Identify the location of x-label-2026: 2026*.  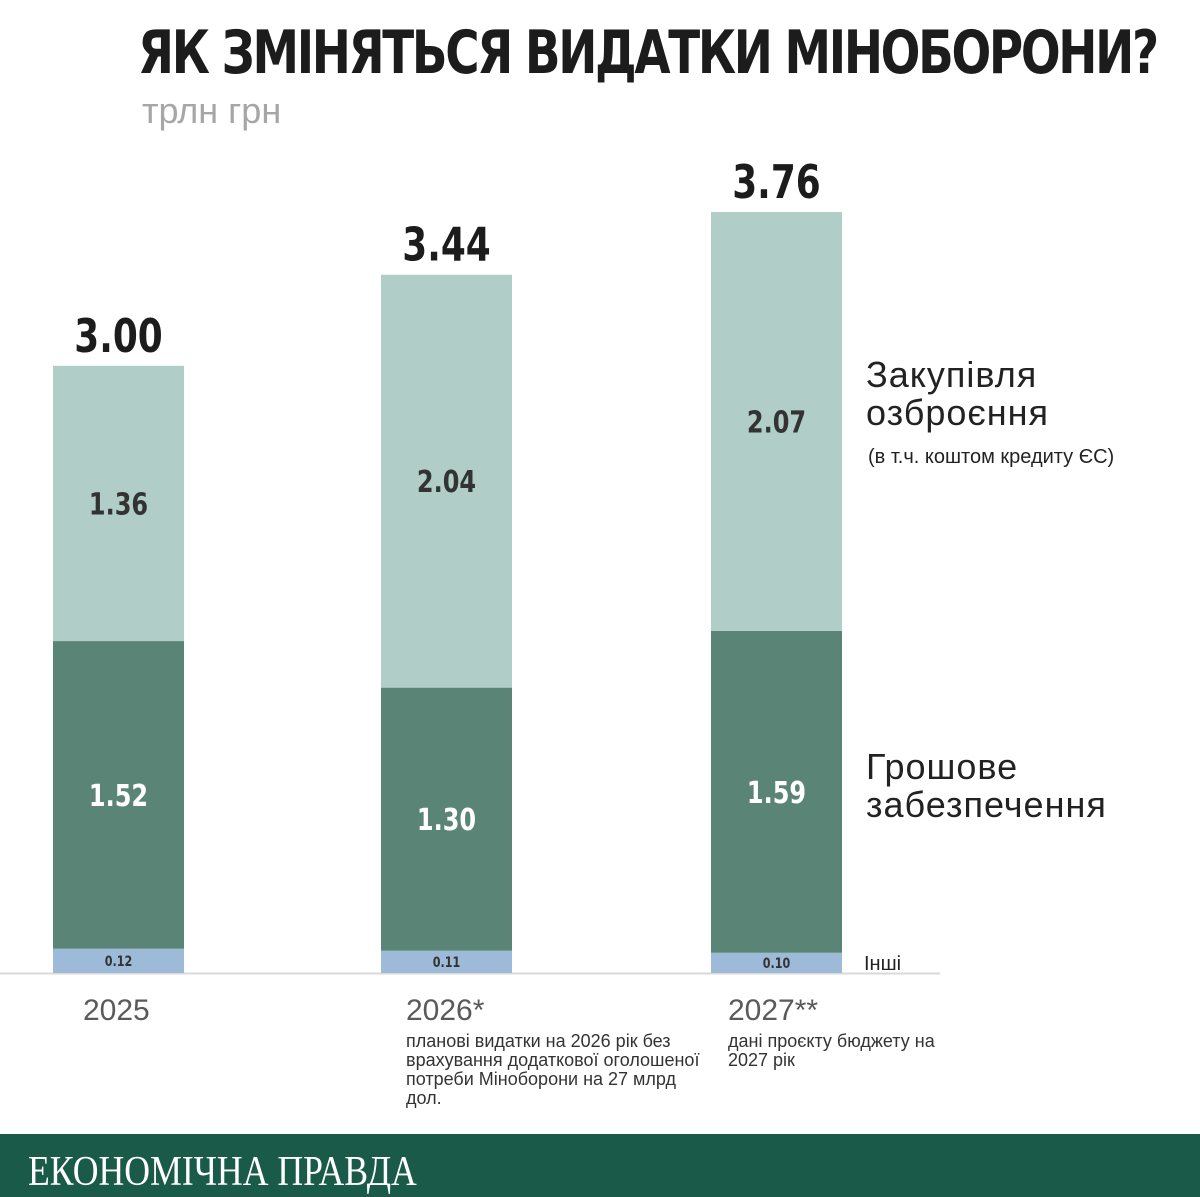
(445, 1010).